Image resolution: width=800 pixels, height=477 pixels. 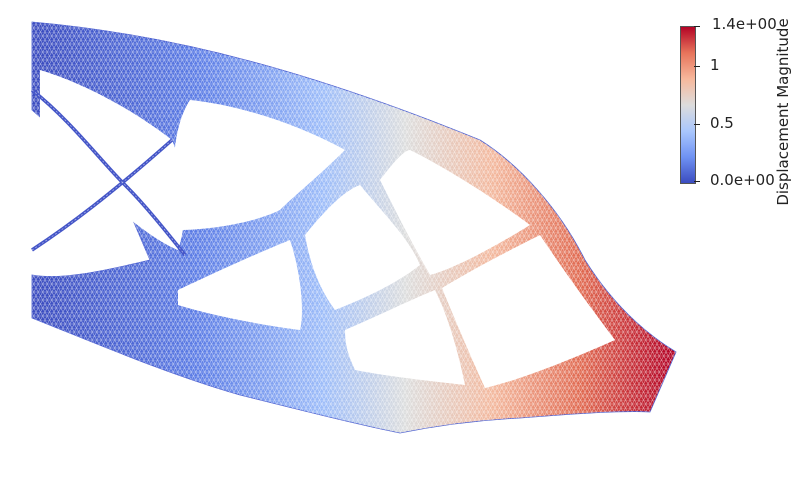 What do you see at coordinates (783, 112) in the screenshot?
I see `colorbar-title: Displacement Magnitude` at bounding box center [783, 112].